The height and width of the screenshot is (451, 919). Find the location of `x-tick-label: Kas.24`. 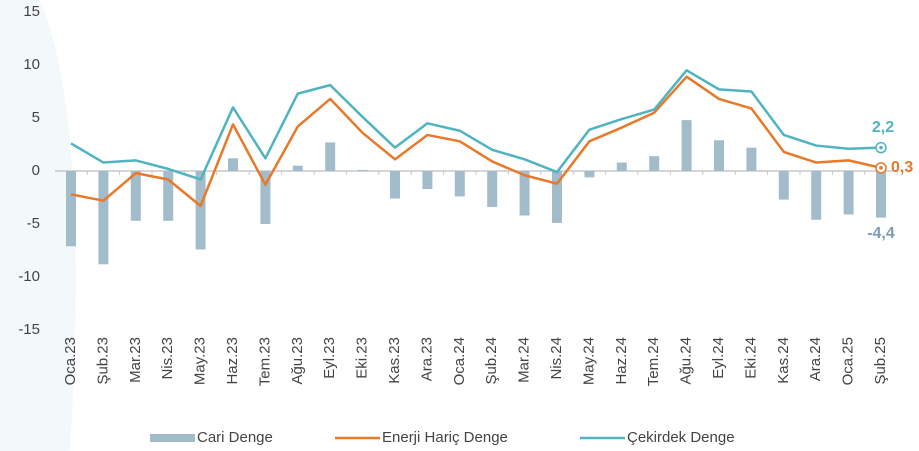

x-tick-label: Kas.24 is located at coordinates (783, 360).